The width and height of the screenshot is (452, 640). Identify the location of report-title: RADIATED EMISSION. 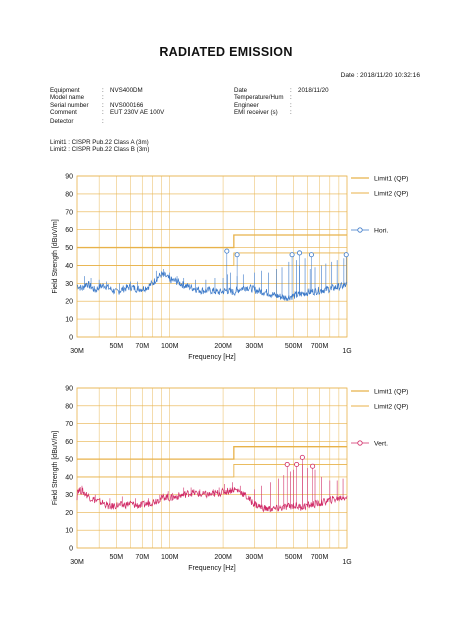
(226, 52).